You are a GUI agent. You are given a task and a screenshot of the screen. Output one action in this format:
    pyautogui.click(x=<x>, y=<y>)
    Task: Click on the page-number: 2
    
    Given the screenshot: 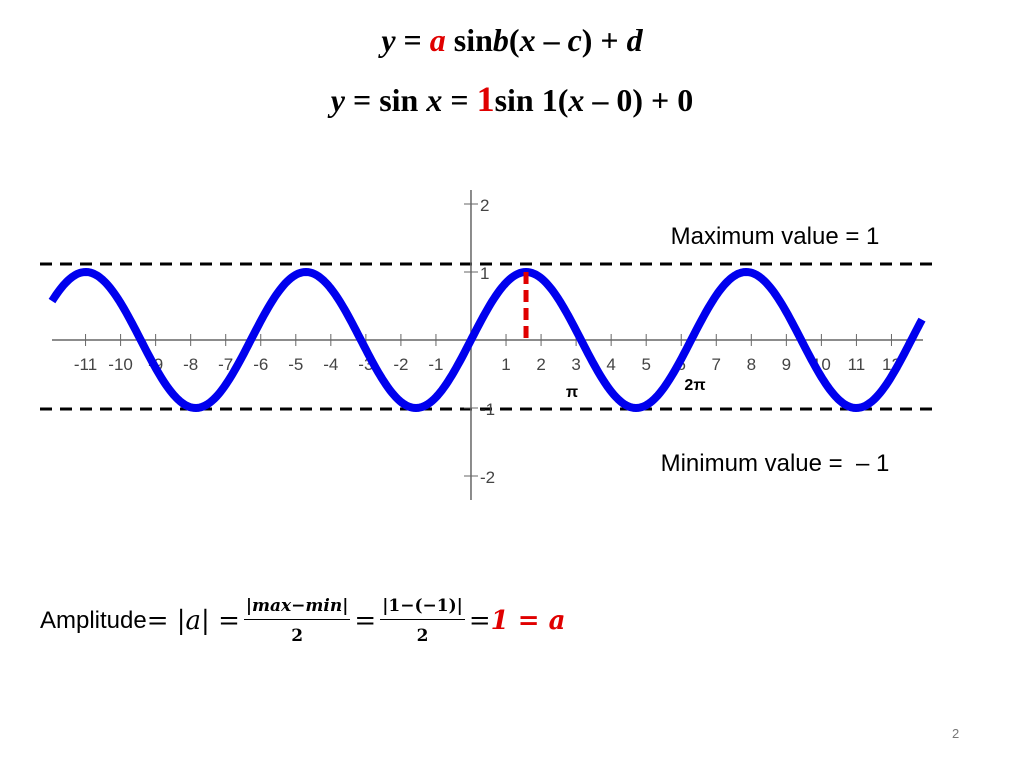 What is the action you would take?
    pyautogui.click(x=956, y=733)
    